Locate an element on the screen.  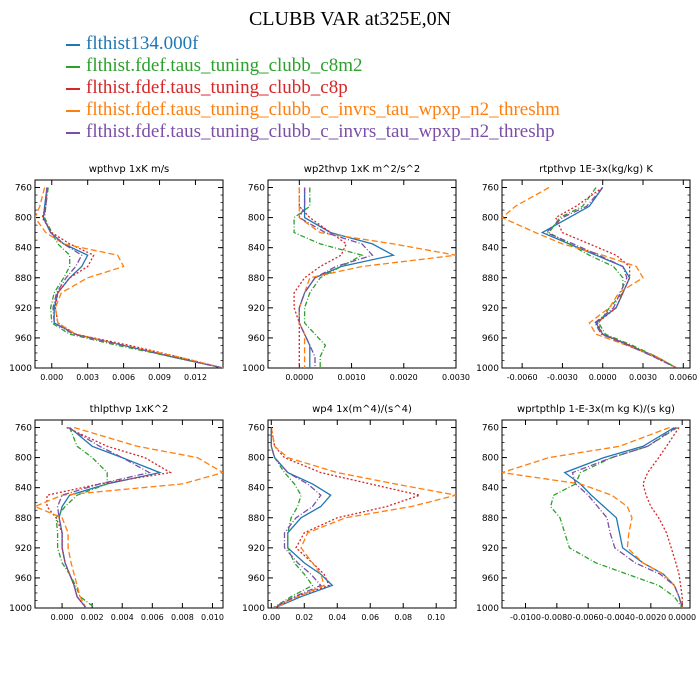
x-tick-label: -0.0080 is located at coordinates (556, 617).